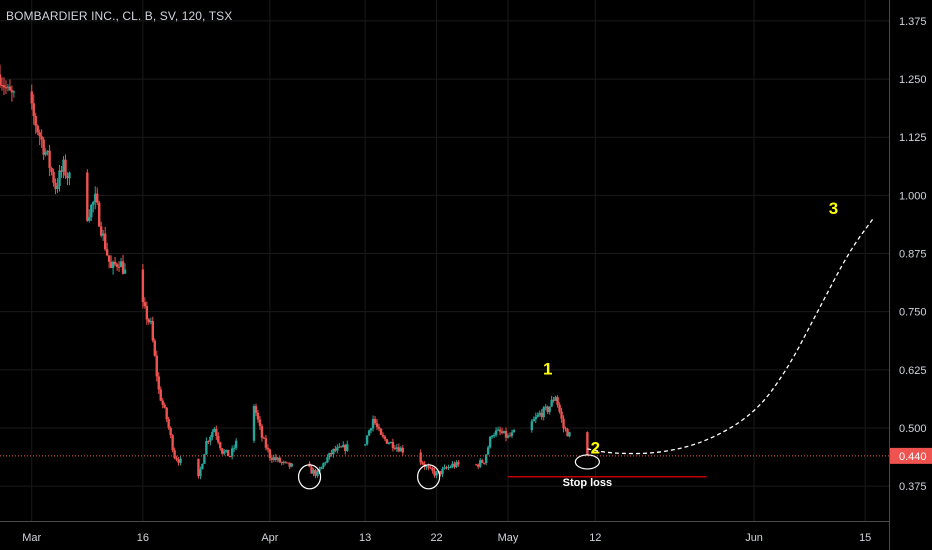 This screenshot has height=550, width=932. Describe the element at coordinates (269, 538) in the screenshot. I see `time-tick-label: Apr` at that location.